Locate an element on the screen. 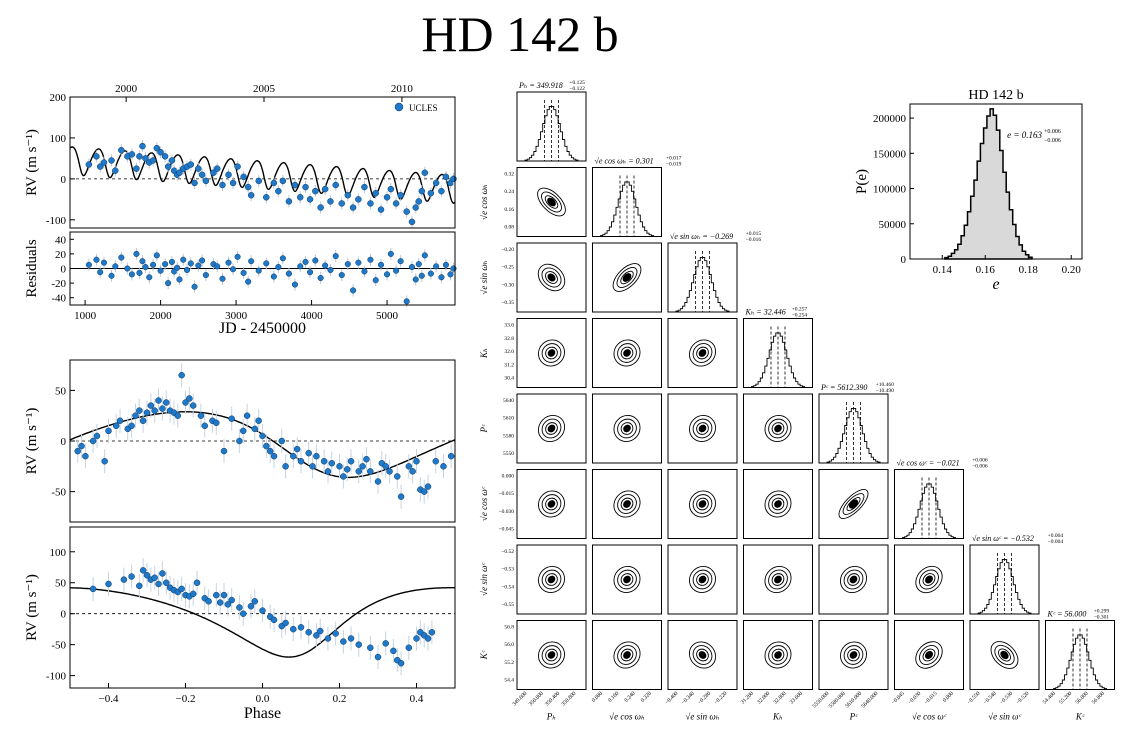  corner-col-tick-label: −0.520 is located at coordinates (1022, 698).